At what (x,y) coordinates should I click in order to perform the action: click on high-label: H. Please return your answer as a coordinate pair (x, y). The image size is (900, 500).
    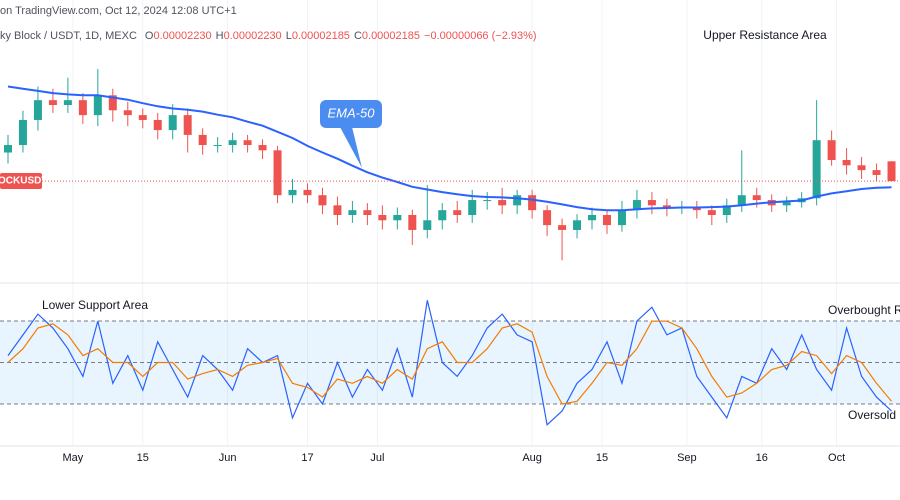
    Looking at the image, I should click on (220, 36).